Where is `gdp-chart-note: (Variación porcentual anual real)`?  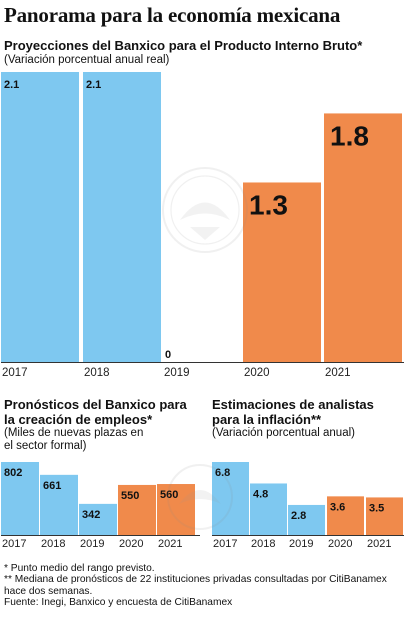 gdp-chart-note: (Variación porcentual anual real) is located at coordinates (87, 60).